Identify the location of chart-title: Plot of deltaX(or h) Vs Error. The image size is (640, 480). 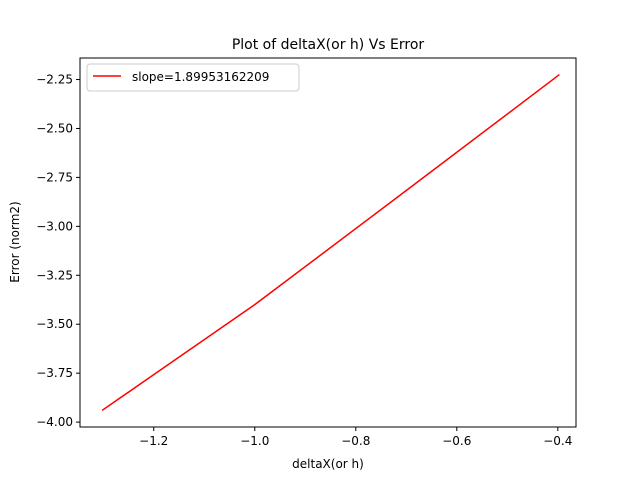
(328, 45).